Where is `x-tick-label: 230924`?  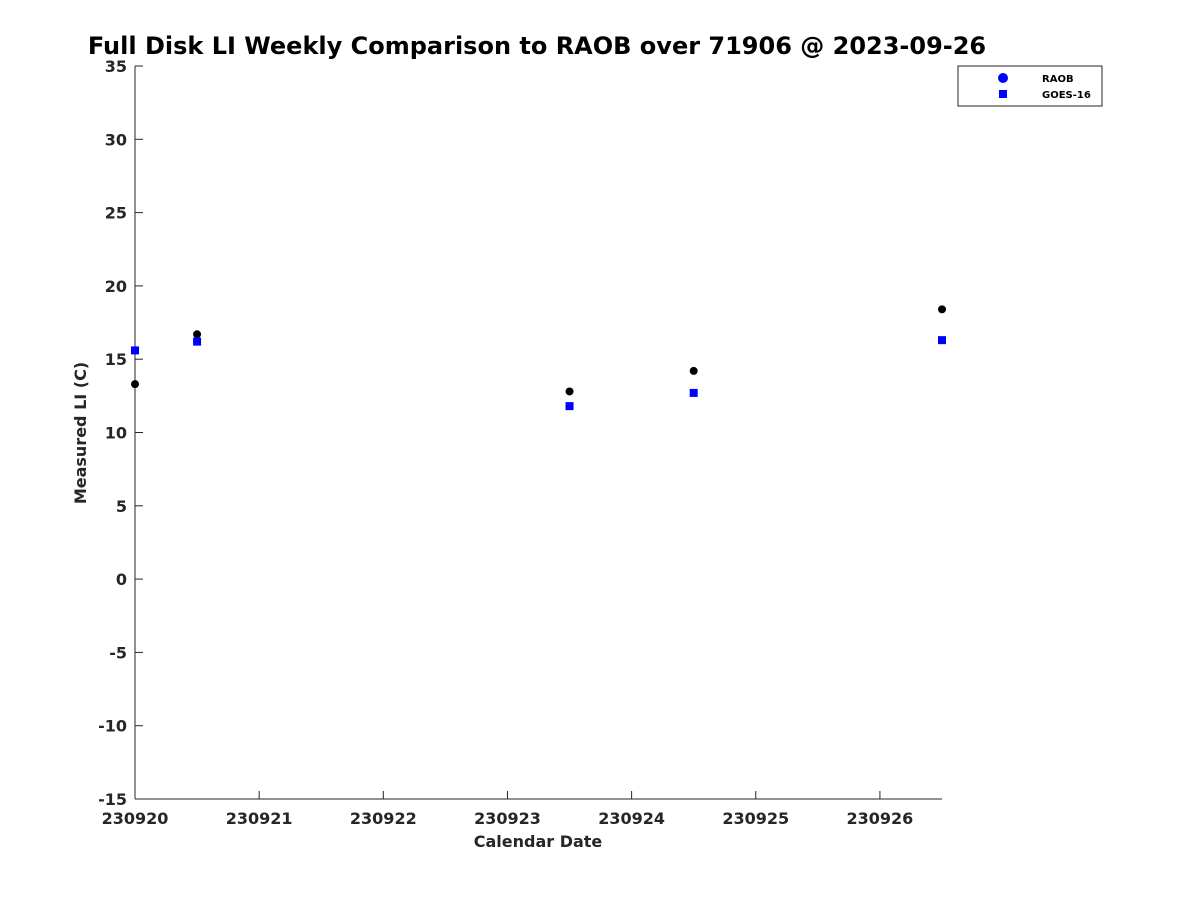 x-tick-label: 230924 is located at coordinates (631, 818).